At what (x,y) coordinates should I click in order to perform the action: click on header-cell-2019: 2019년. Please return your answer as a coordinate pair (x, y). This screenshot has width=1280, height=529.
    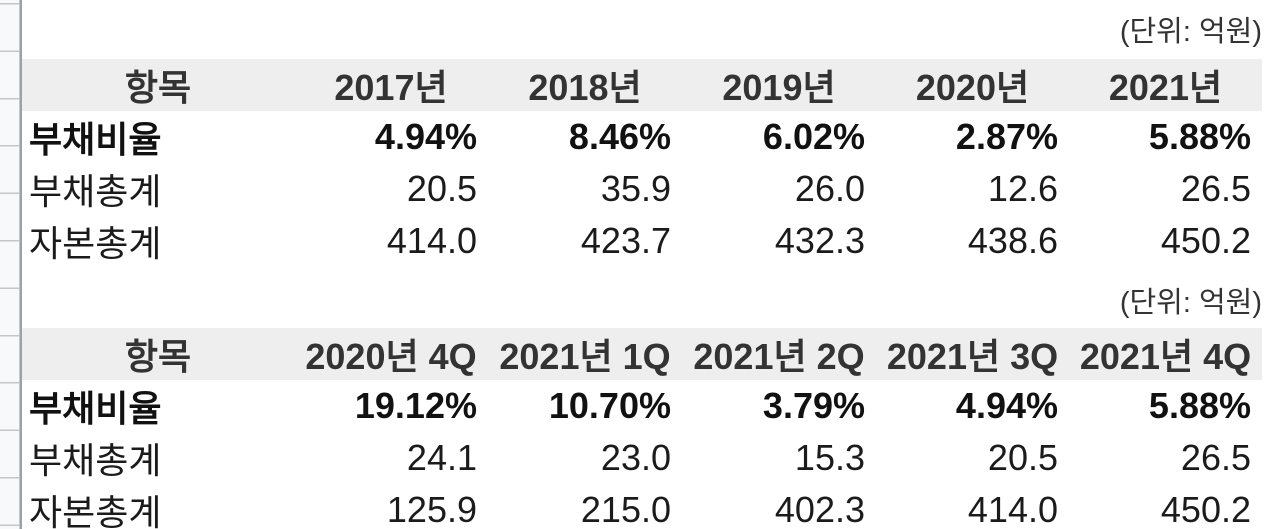
    Looking at the image, I should click on (779, 85).